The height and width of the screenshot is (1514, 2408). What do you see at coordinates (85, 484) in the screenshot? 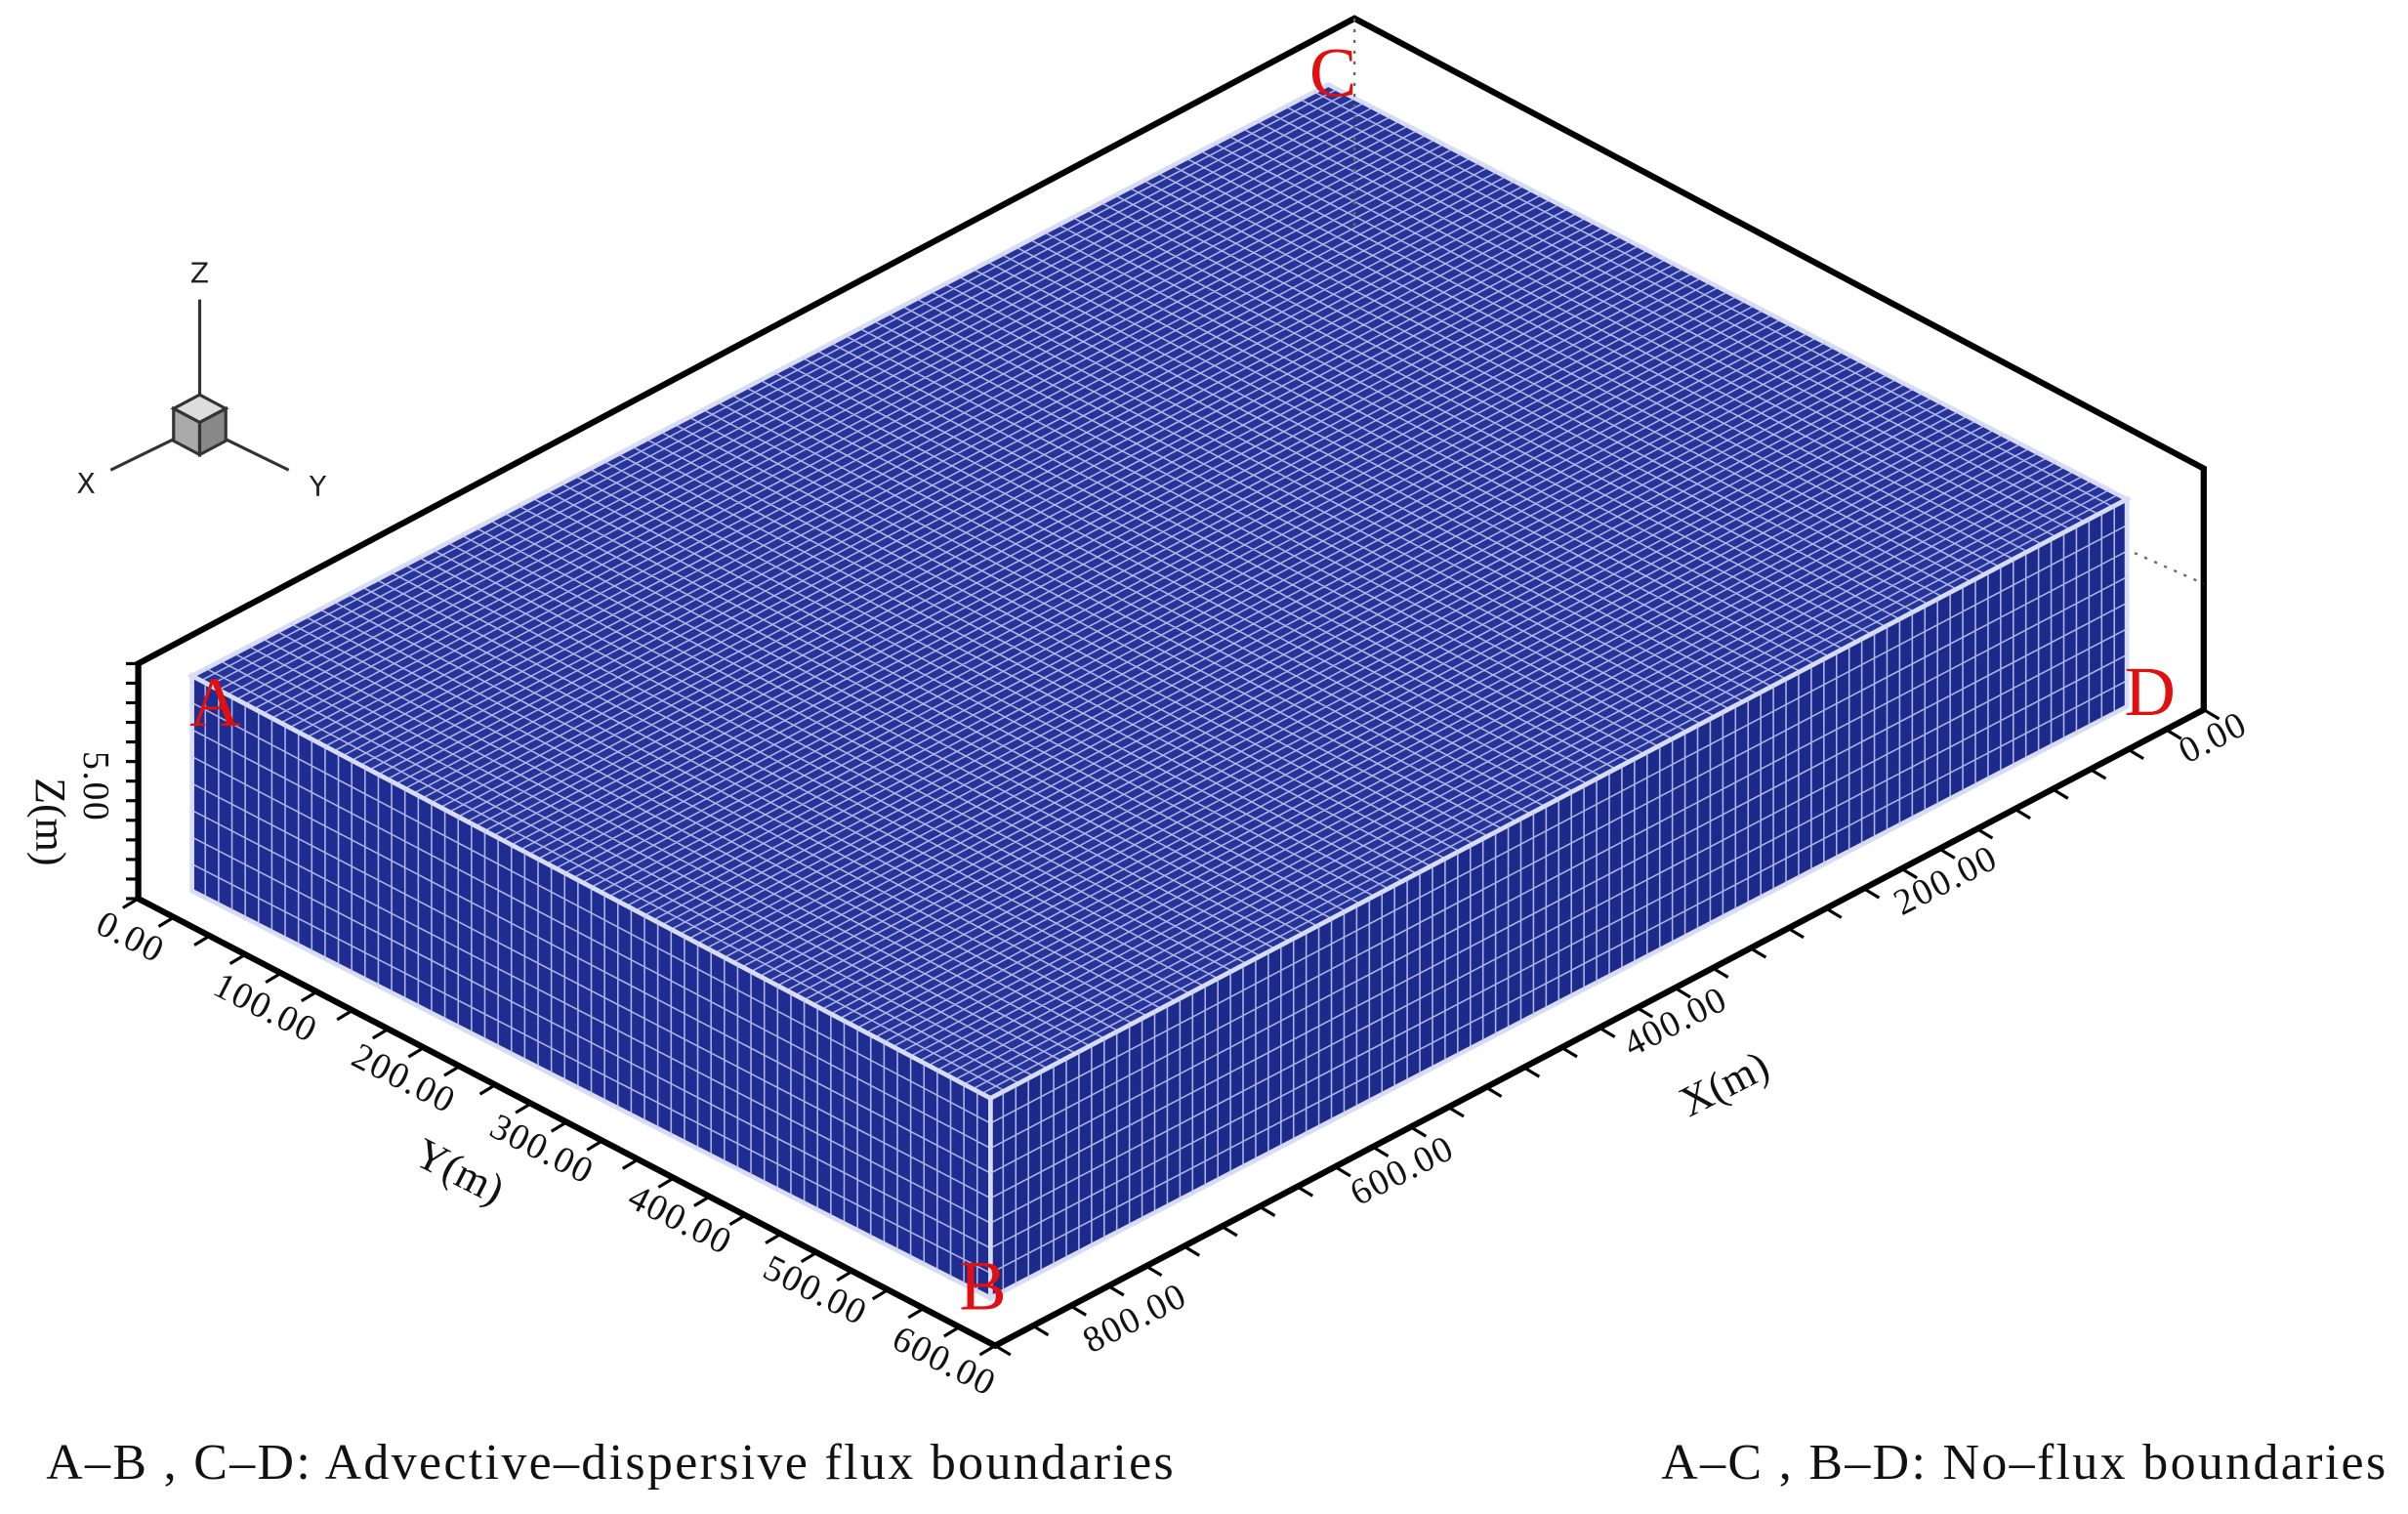
I see `triad-x: X` at bounding box center [85, 484].